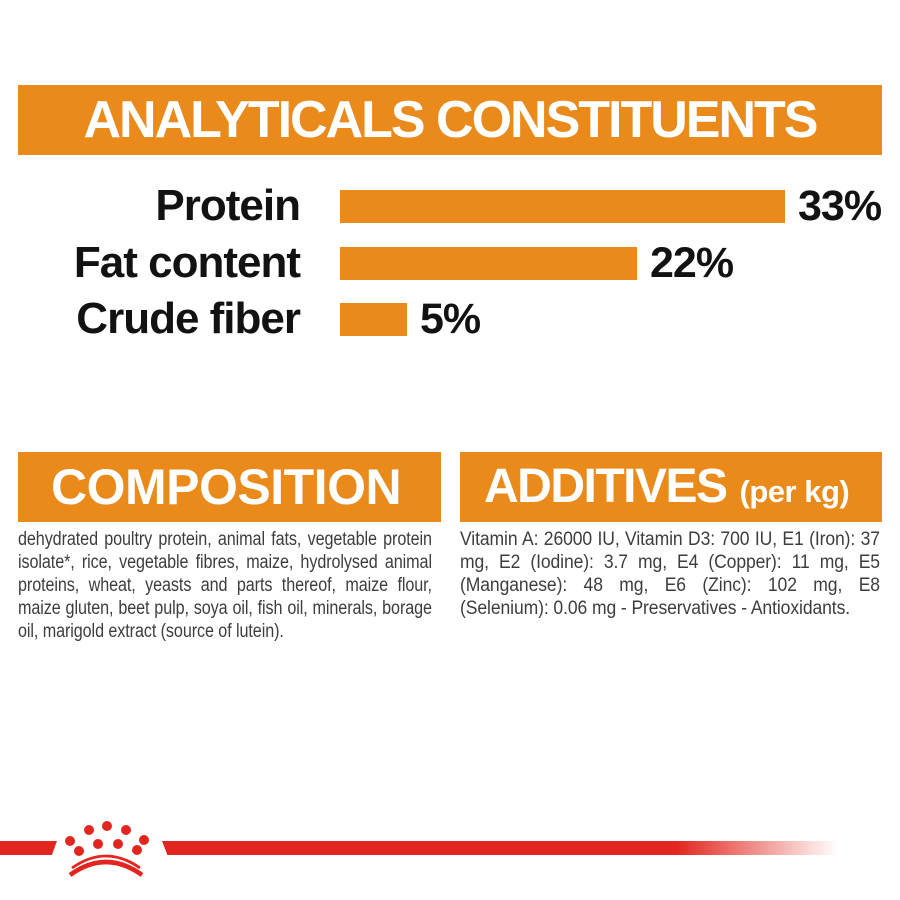  Describe the element at coordinates (692, 262) in the screenshot. I see `bar-value-fat-content: 22%` at that location.